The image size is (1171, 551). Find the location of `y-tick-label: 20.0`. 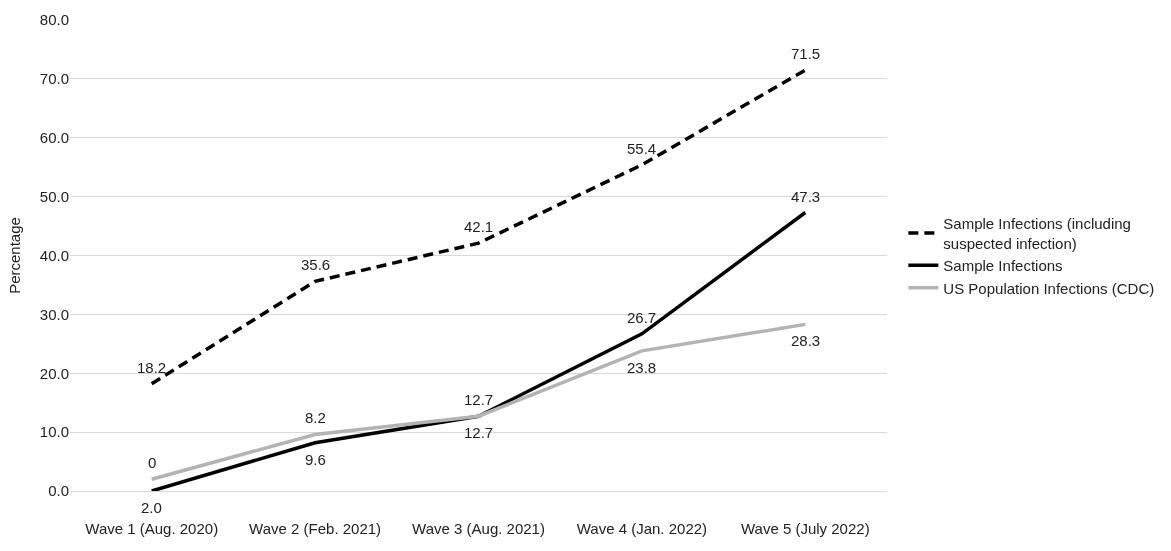

y-tick-label: 20.0 is located at coordinates (54, 373).